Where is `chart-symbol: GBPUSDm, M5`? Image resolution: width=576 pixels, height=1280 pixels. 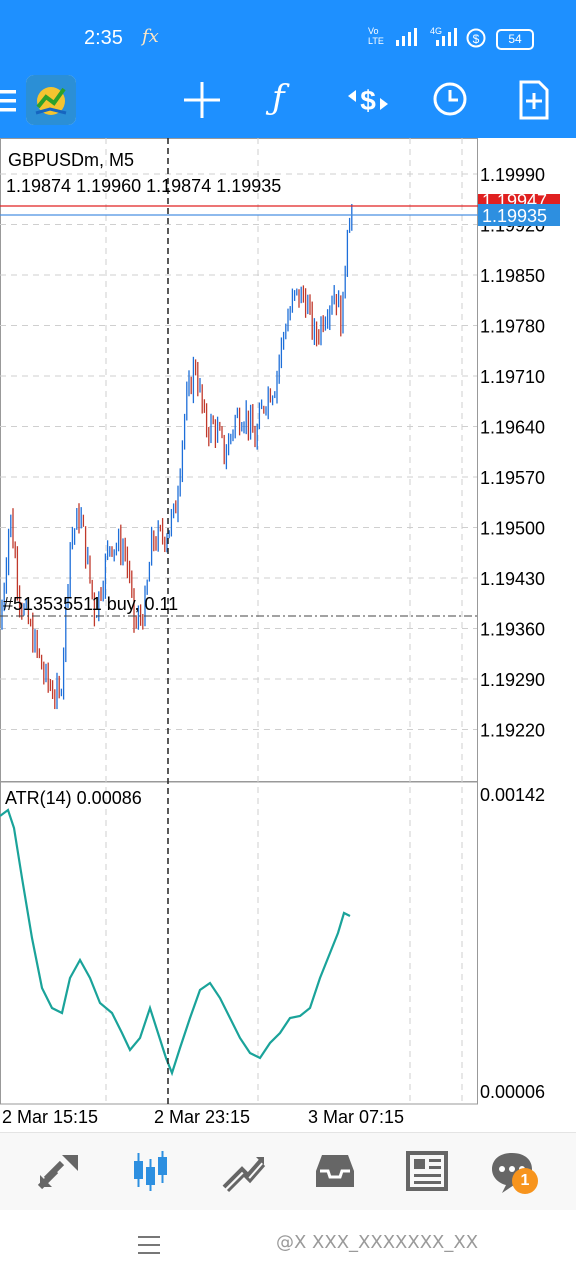 chart-symbol: GBPUSDm, M5 is located at coordinates (71, 160).